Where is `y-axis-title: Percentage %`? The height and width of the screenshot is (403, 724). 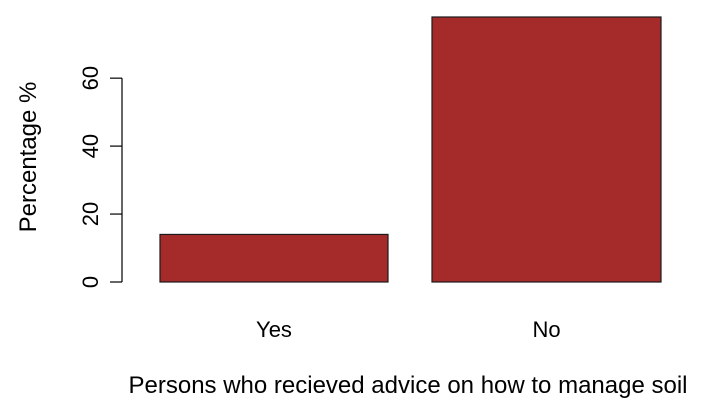 y-axis-title: Percentage % is located at coordinates (28, 157).